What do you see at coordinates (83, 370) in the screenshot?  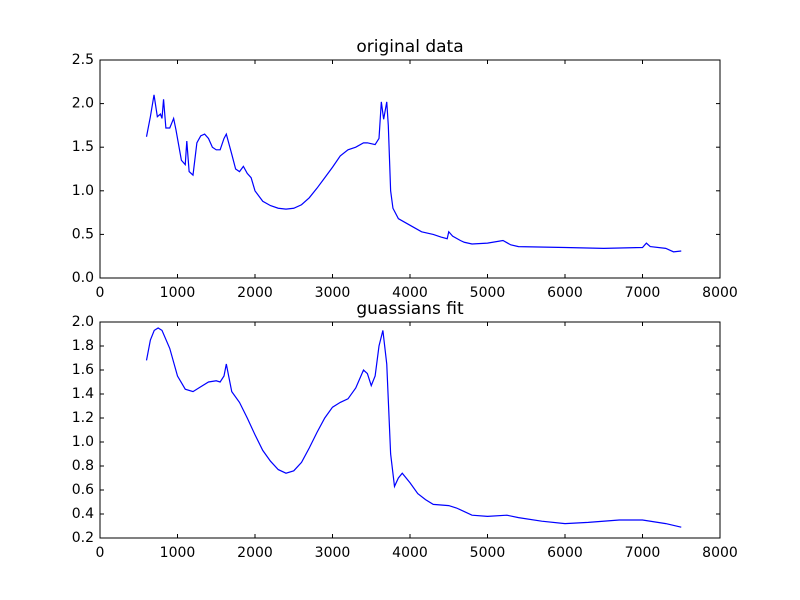 I see `y-tick-label: 1.6` at bounding box center [83, 370].